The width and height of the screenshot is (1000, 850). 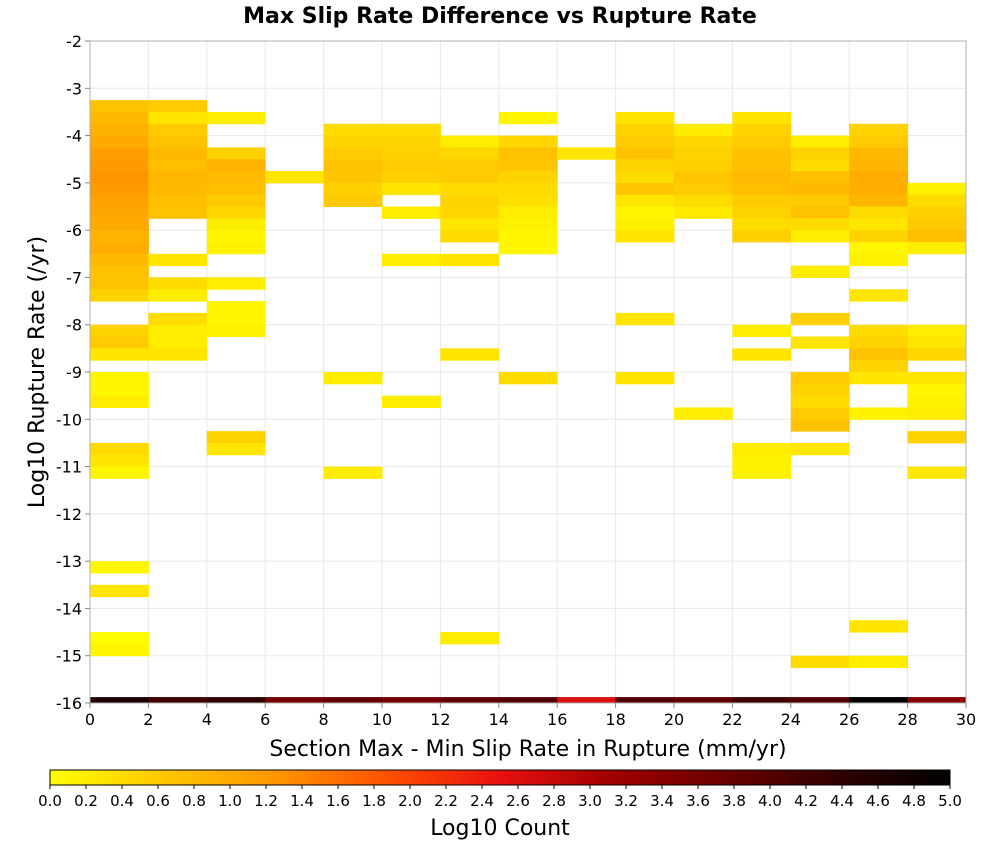 I want to click on x-tick-label: 0, so click(x=90, y=719).